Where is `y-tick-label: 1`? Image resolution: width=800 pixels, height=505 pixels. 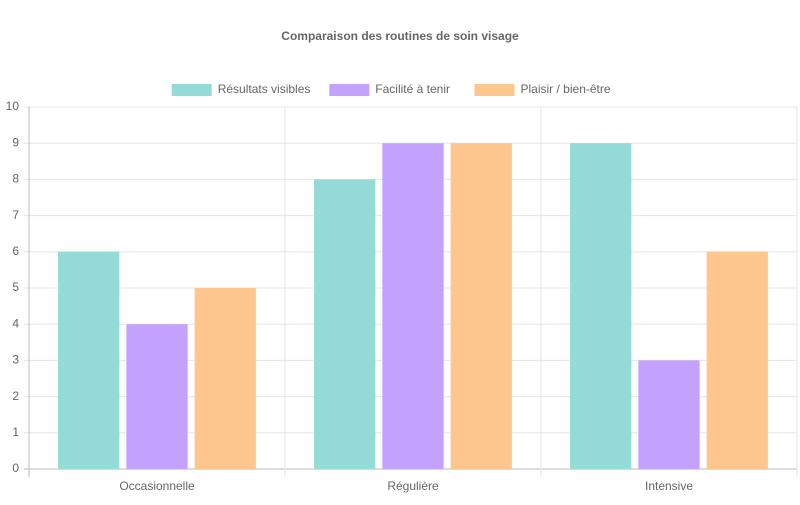 y-tick-label: 1 is located at coordinates (15, 432).